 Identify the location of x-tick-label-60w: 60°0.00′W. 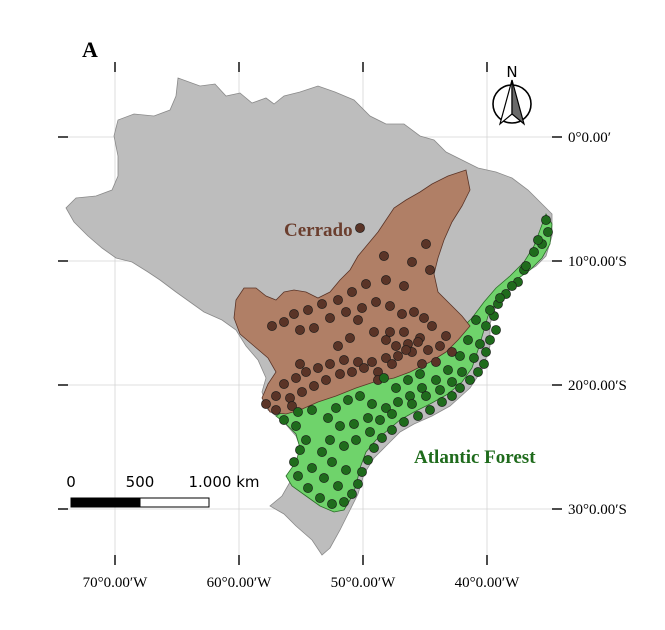
(240, 583).